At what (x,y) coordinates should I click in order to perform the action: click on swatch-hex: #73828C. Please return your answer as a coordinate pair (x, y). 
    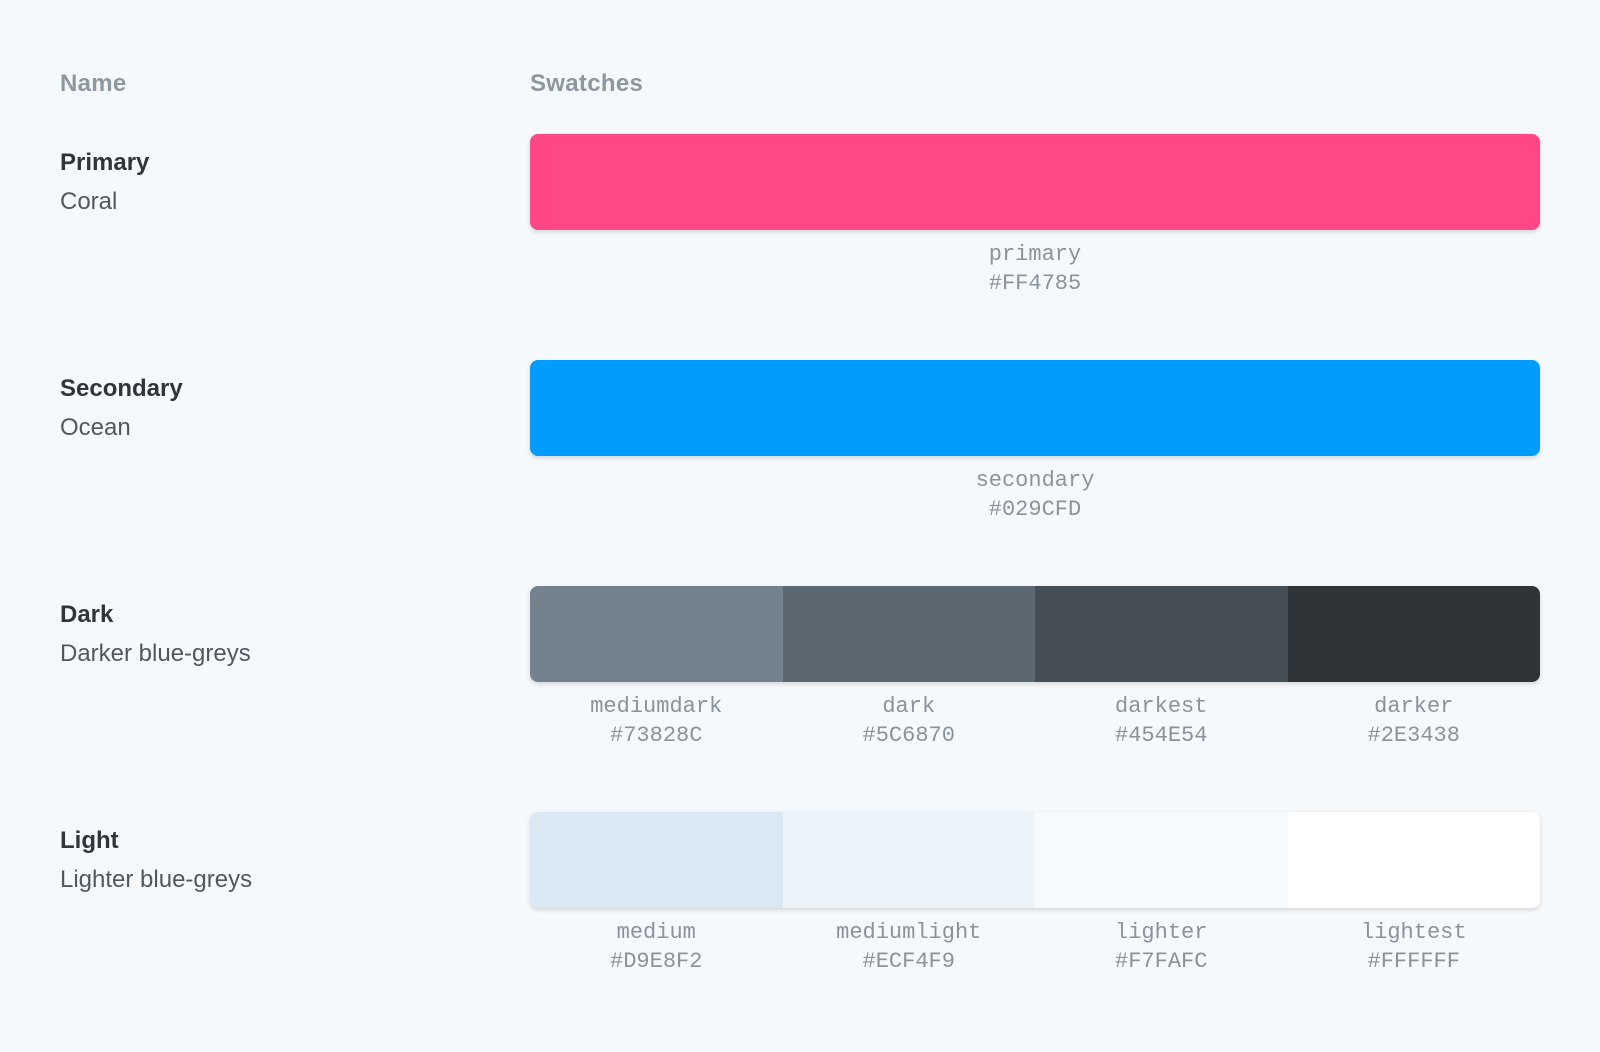
    Looking at the image, I should click on (656, 735).